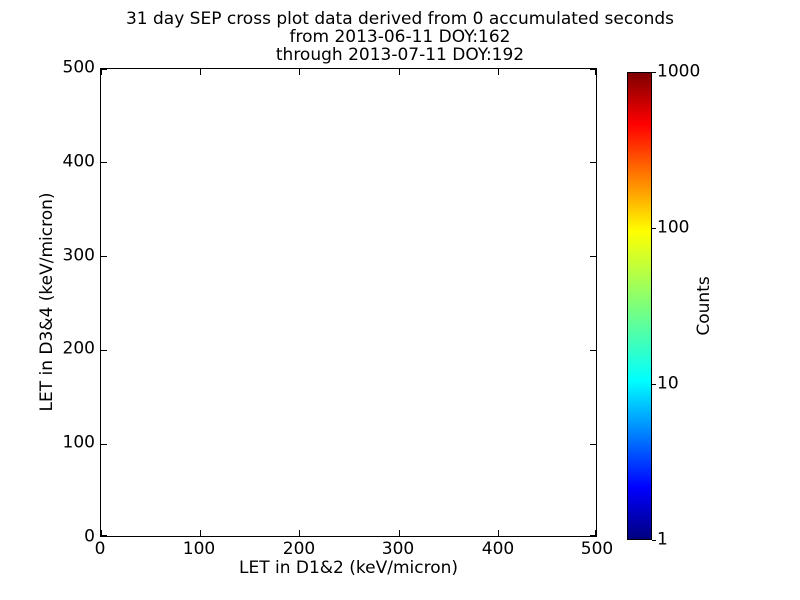  Describe the element at coordinates (78, 67) in the screenshot. I see `y-tick-label: 500` at that location.